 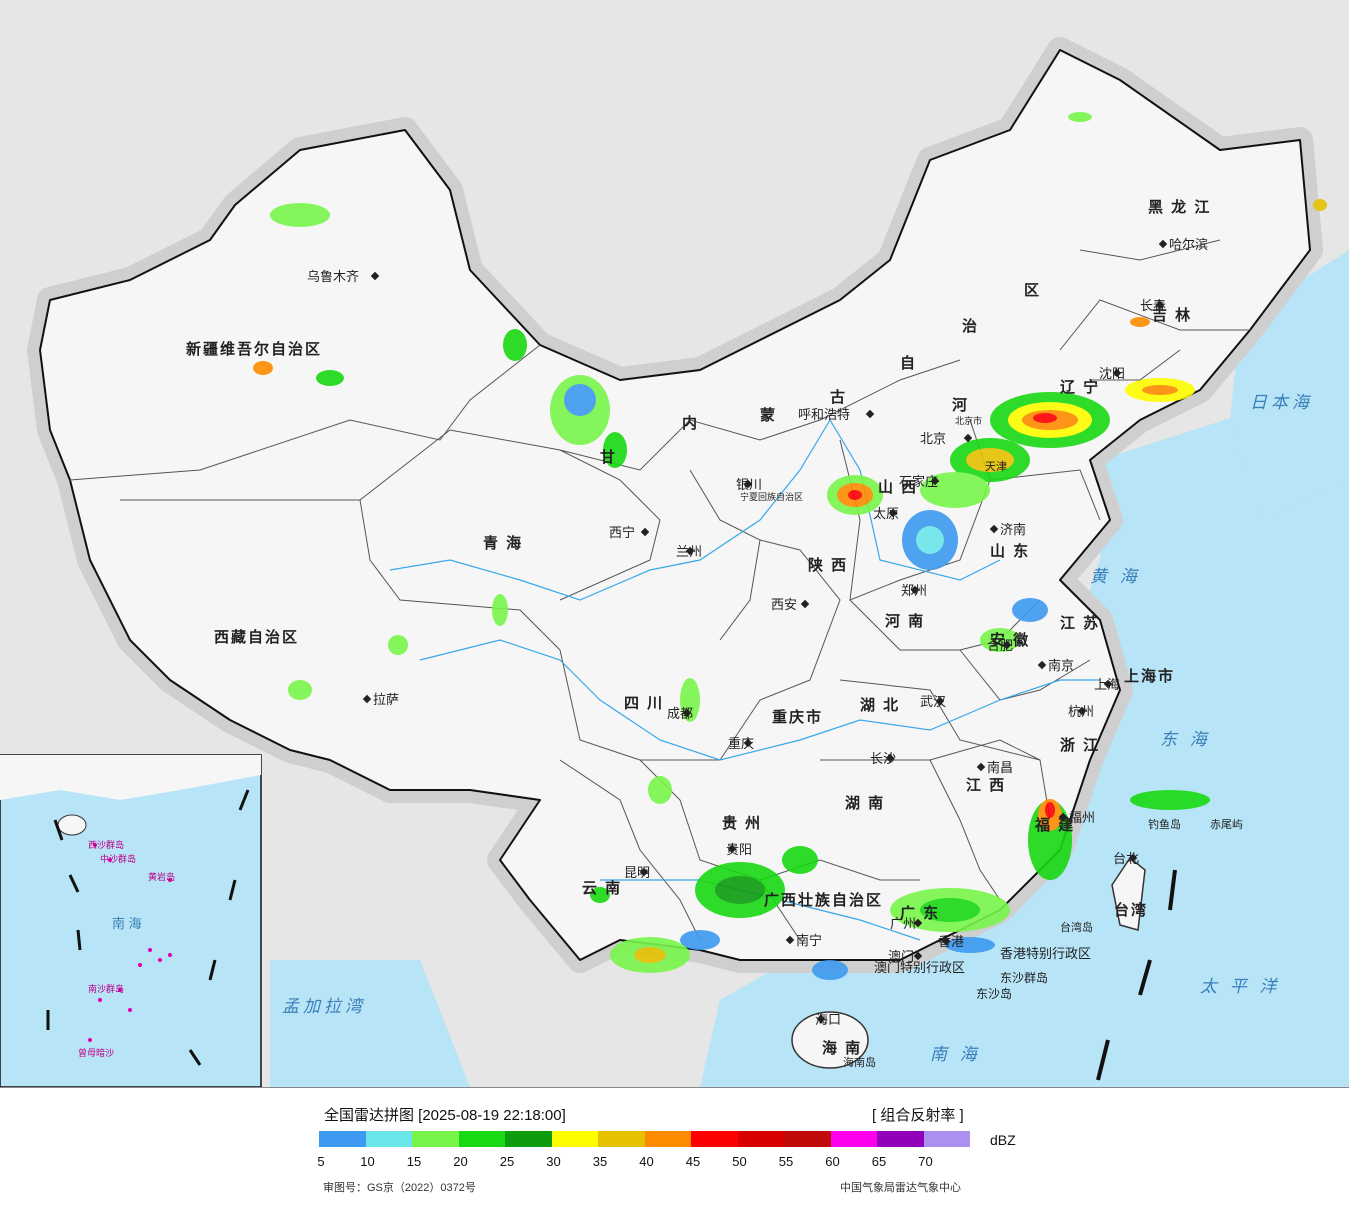 I want to click on province-label-jiangxi: 江 西, so click(x=986, y=785).